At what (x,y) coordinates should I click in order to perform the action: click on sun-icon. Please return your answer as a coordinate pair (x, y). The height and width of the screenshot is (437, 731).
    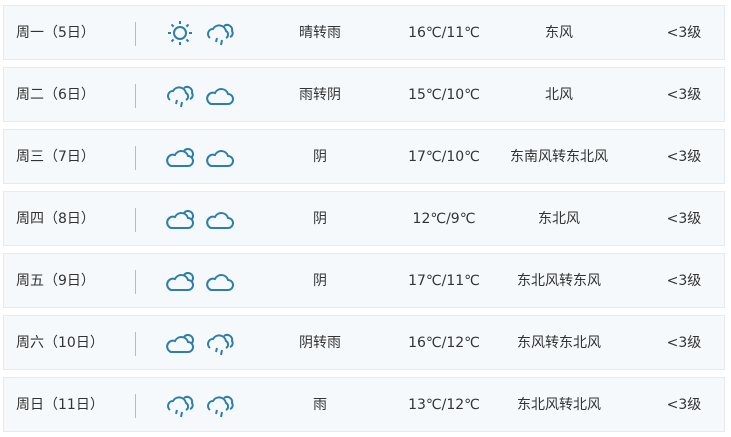
    Looking at the image, I should click on (180, 33).